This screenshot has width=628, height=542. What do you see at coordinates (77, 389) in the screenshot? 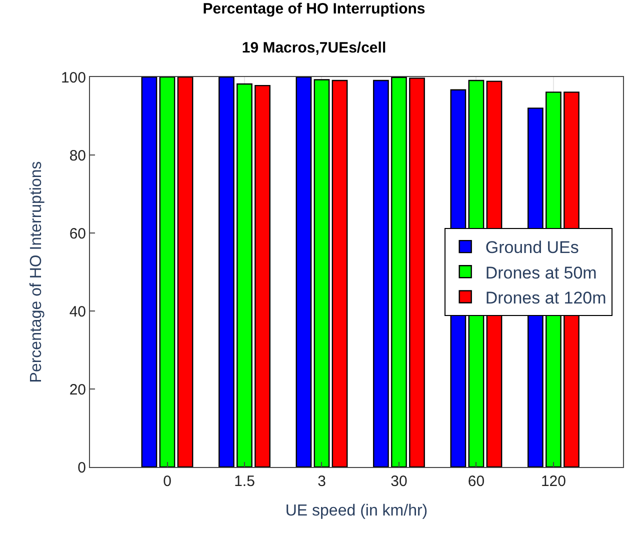
I see `y-tick-label: 20` at bounding box center [77, 389].